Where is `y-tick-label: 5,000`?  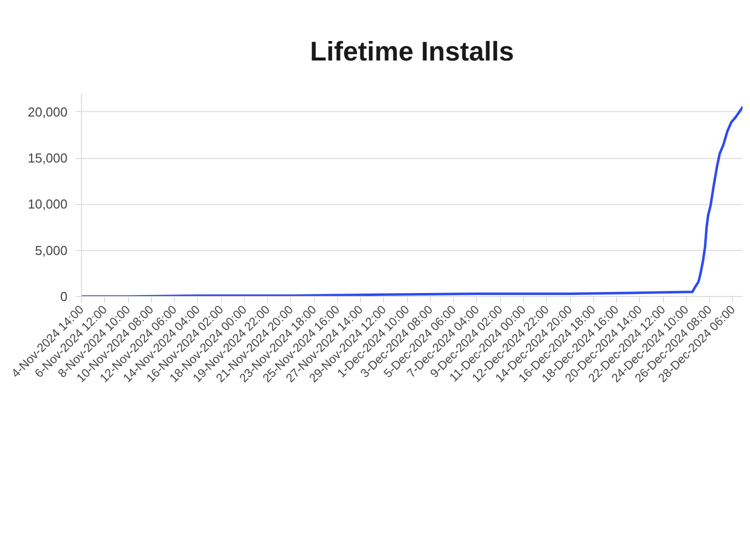 y-tick-label: 5,000 is located at coordinates (51, 250).